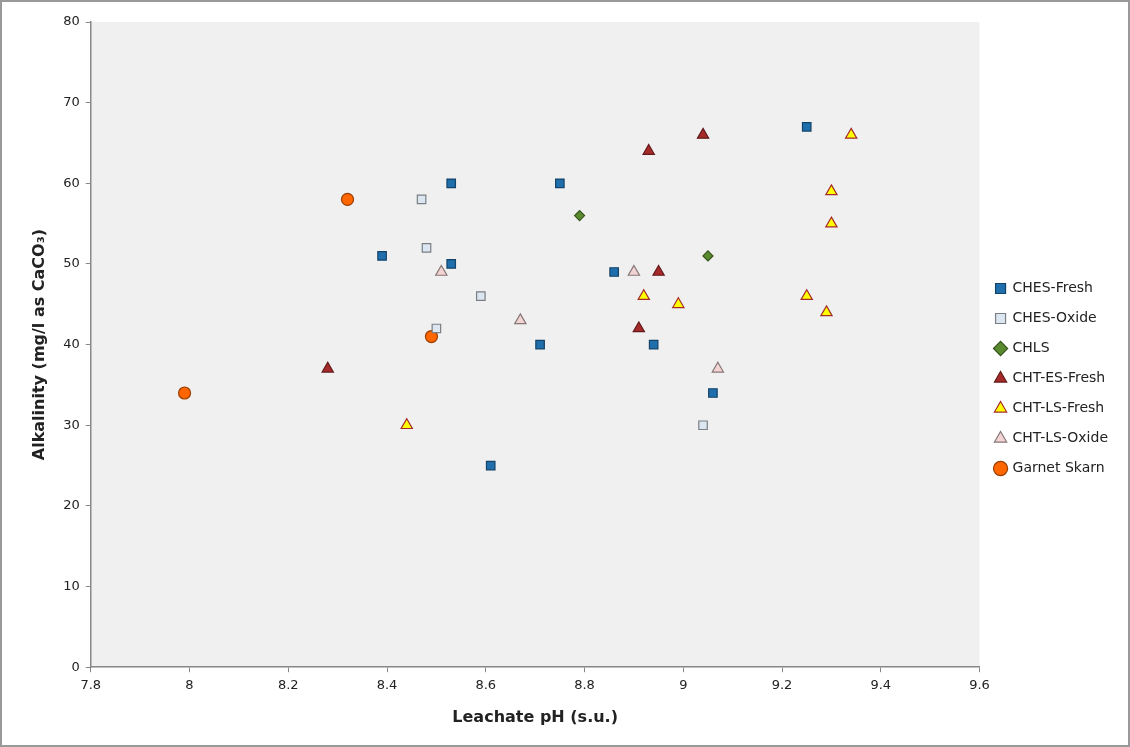 The width and height of the screenshot is (1130, 747). What do you see at coordinates (38, 344) in the screenshot?
I see `y-axis-title: Alkalinity (mg/l as CaCO₃)` at bounding box center [38, 344].